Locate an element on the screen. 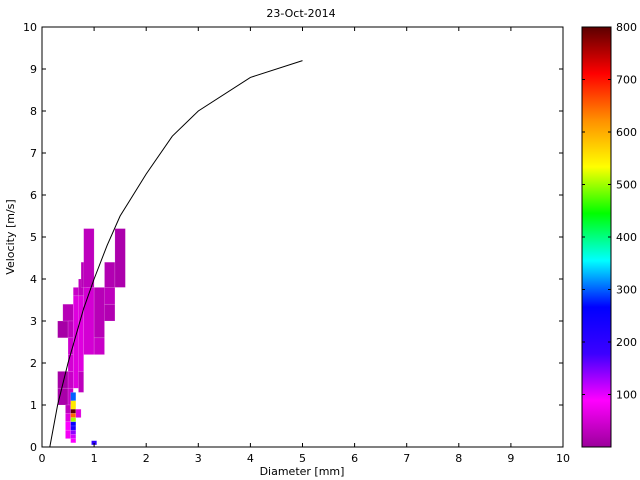 This screenshot has width=640, height=480. y-tick-label: 7 is located at coordinates (33, 153).